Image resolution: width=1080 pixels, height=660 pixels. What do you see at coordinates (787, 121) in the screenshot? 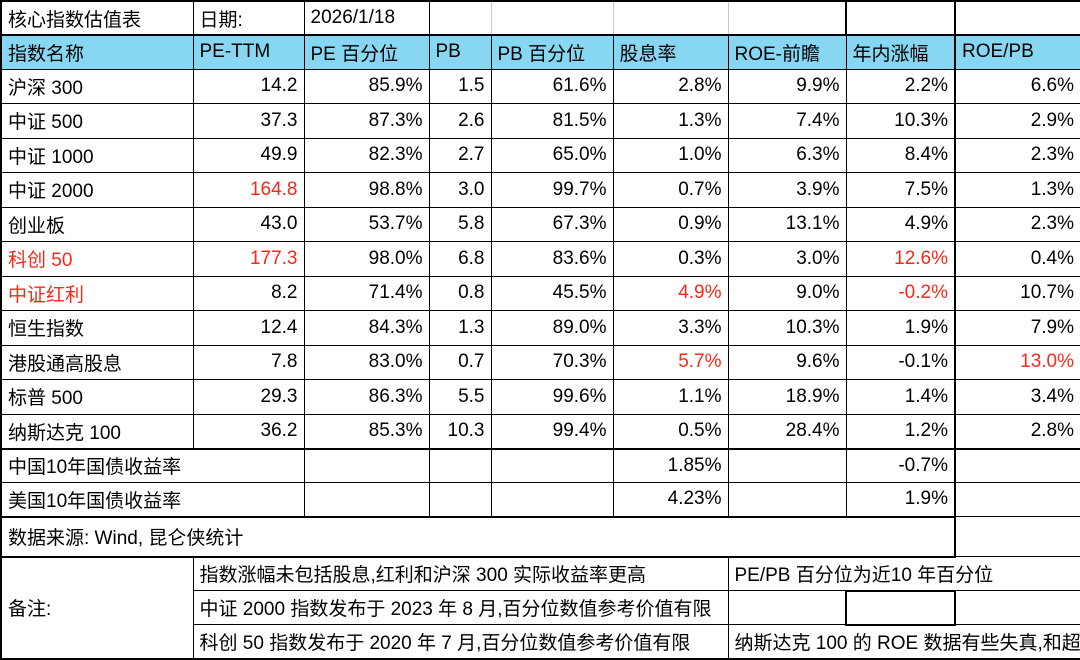
I see `cell-roe: 7.4%` at bounding box center [787, 121].